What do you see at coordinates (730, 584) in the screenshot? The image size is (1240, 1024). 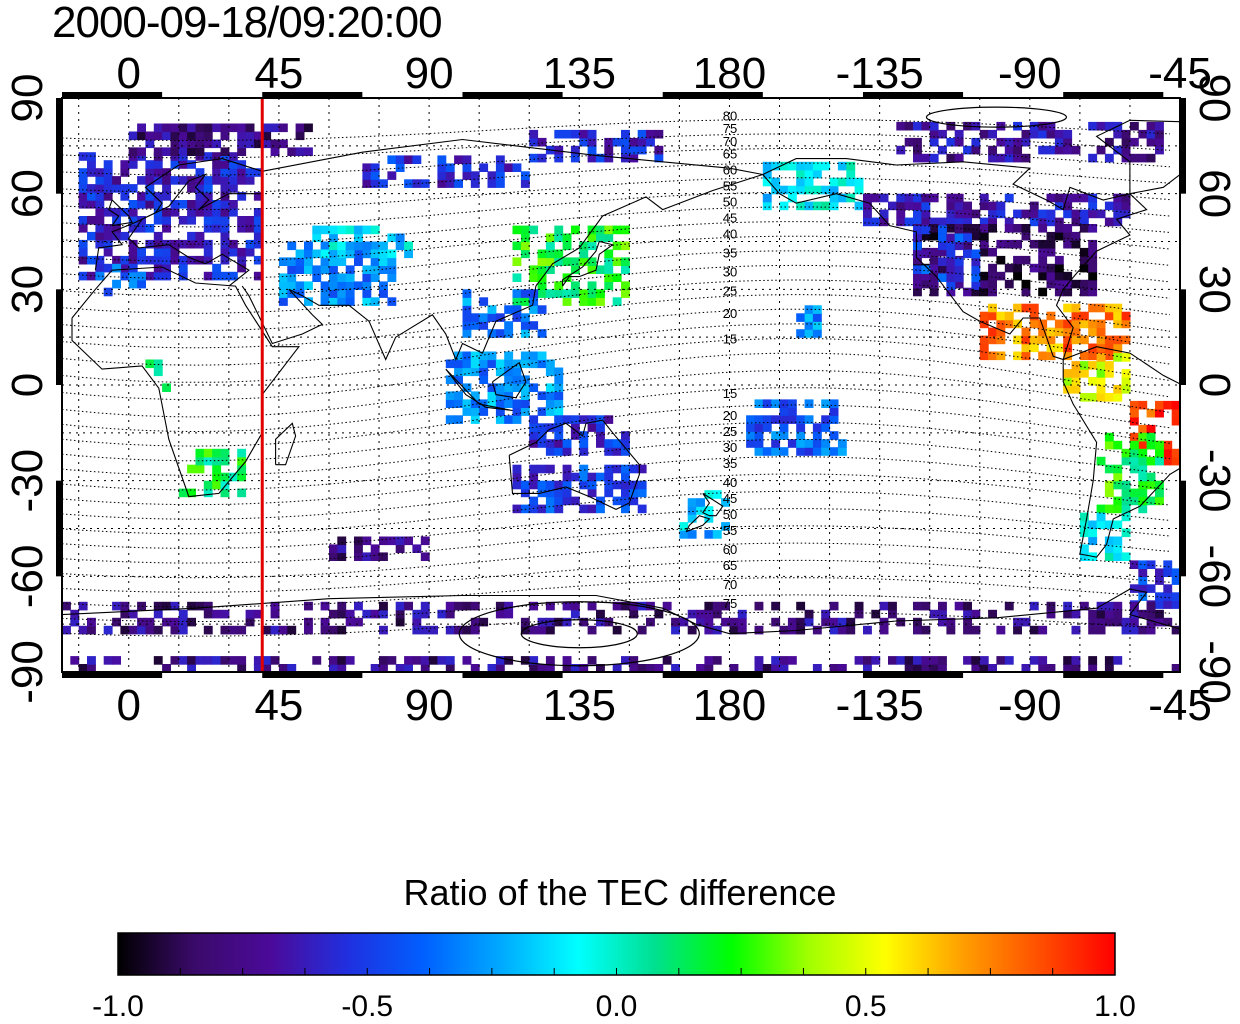 I see `contour-label: 70` at bounding box center [730, 584].